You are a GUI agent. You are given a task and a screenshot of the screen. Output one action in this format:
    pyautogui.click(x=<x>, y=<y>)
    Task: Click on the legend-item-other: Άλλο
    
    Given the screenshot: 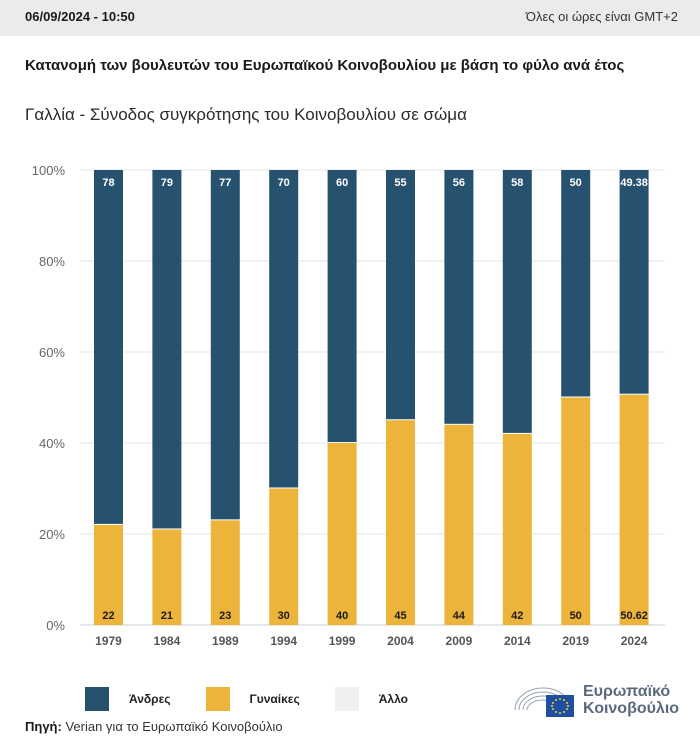 What is the action you would take?
    pyautogui.click(x=371, y=699)
    